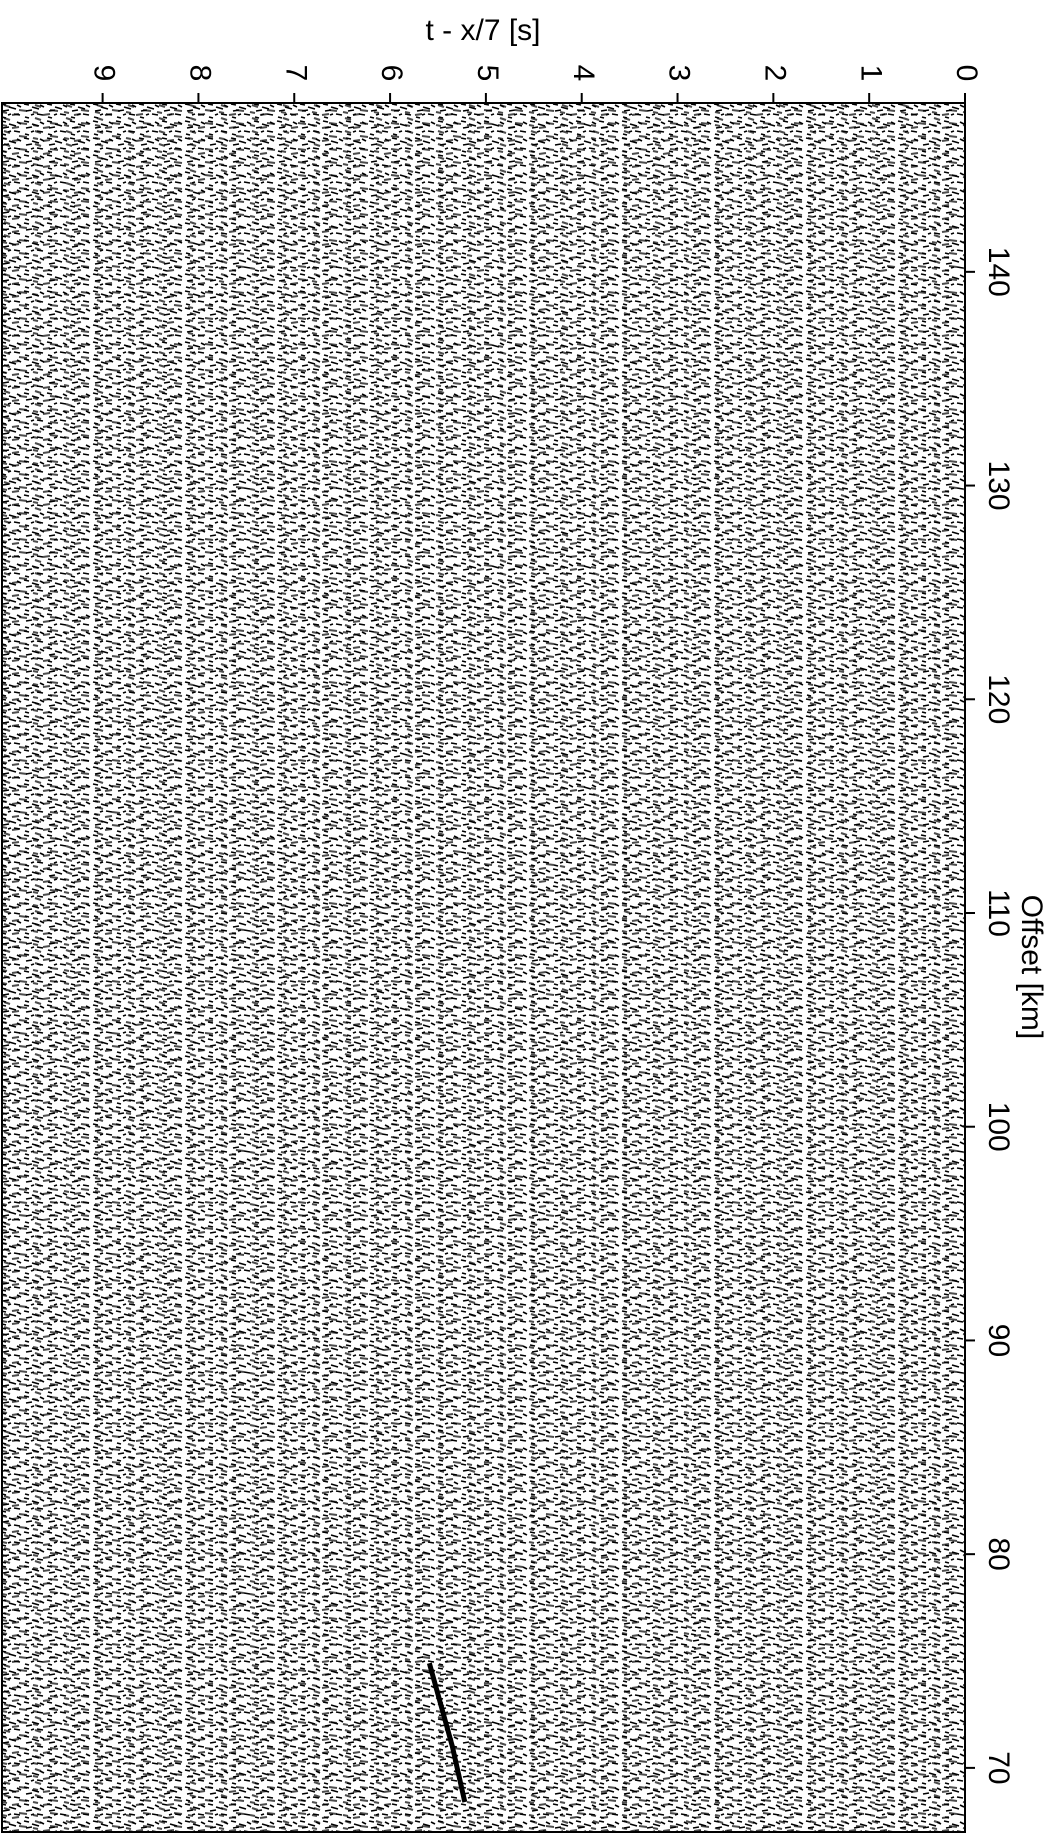  I want to click on time-tick-label: 4, so click(583, 73).